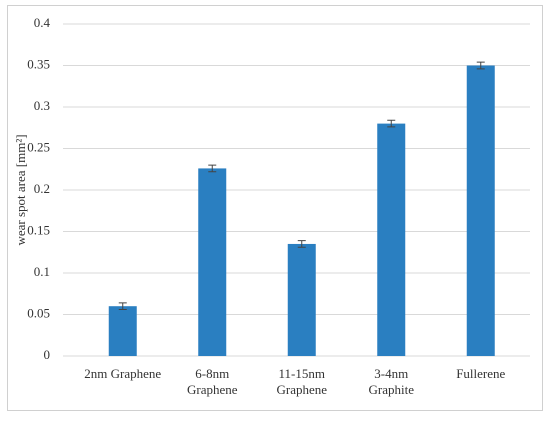 The height and width of the screenshot is (421, 550). Describe the element at coordinates (481, 373) in the screenshot. I see `x-tick-label: Fullerene` at that location.